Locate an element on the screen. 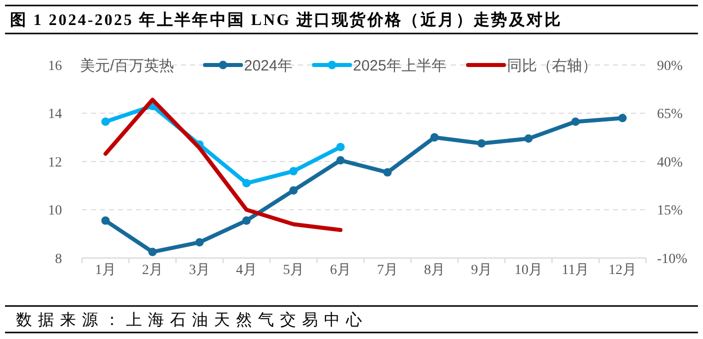 The image size is (703, 339). x-tick-label: 9月 is located at coordinates (481, 270).